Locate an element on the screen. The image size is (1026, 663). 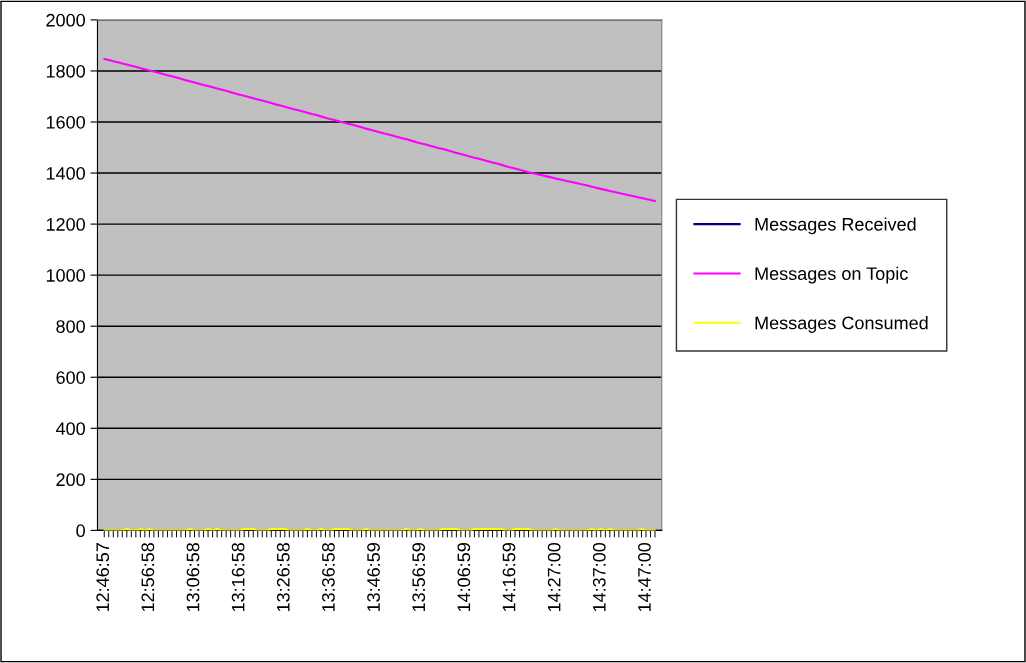
x-tick-label: 14:06:59 is located at coordinates (464, 577).